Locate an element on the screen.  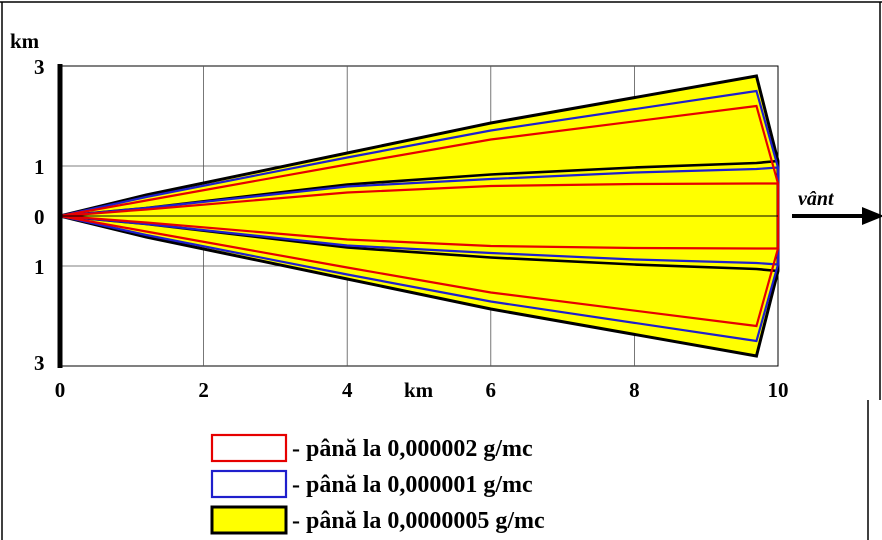
legend-entry: - până la 0,000002 g/mc is located at coordinates (371, 448).